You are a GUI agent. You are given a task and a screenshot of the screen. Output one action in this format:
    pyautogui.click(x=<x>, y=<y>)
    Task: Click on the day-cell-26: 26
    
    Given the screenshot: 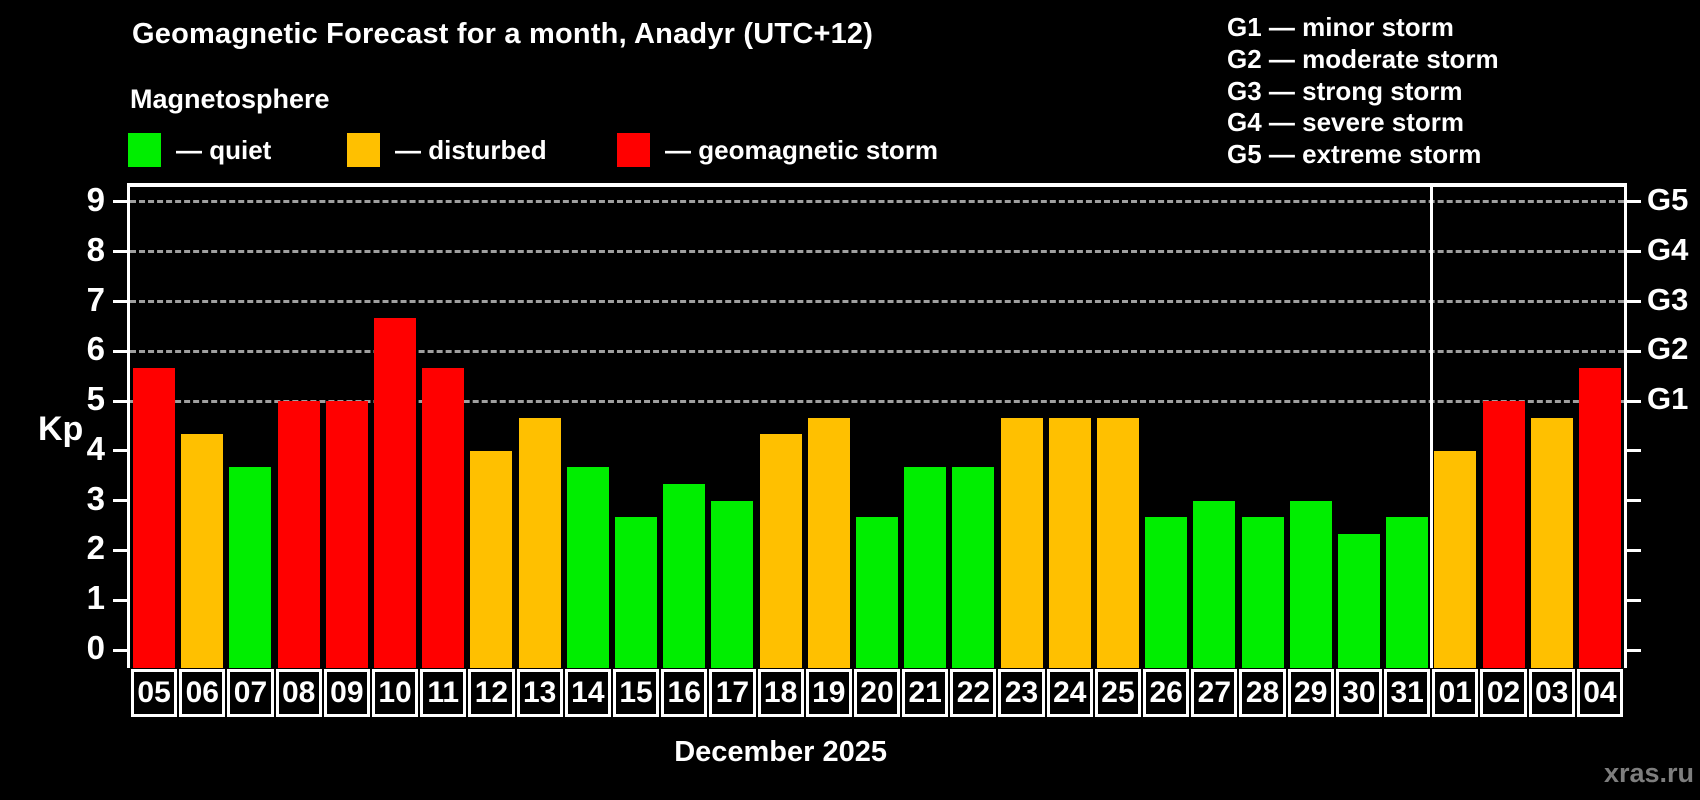 What is the action you would take?
    pyautogui.click(x=1166, y=693)
    